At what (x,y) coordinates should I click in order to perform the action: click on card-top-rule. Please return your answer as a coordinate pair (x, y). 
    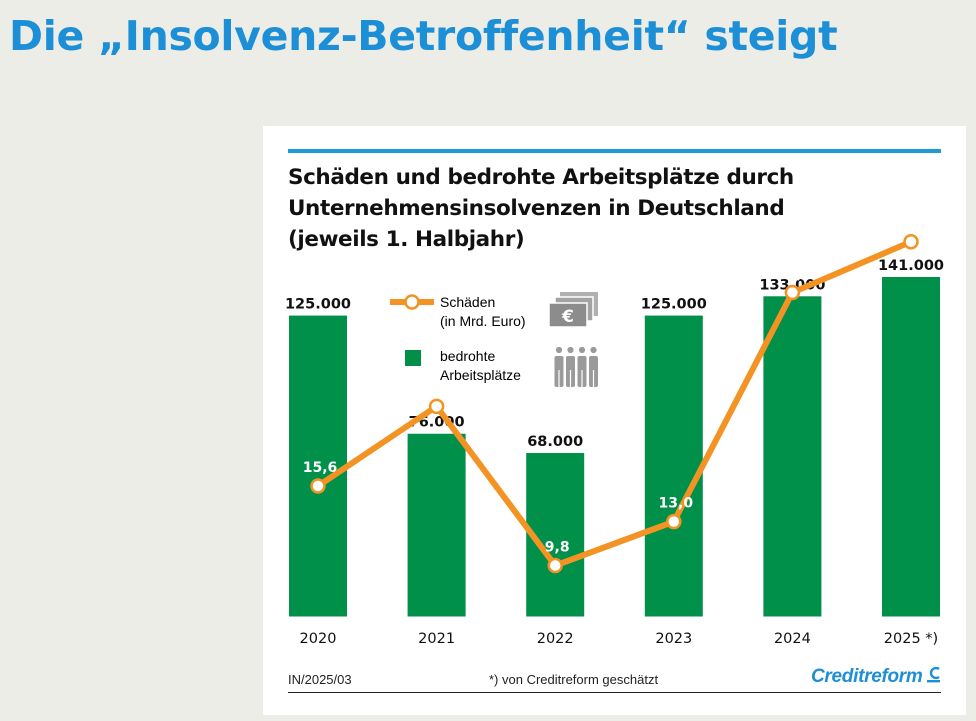
    Looking at the image, I should click on (614, 151).